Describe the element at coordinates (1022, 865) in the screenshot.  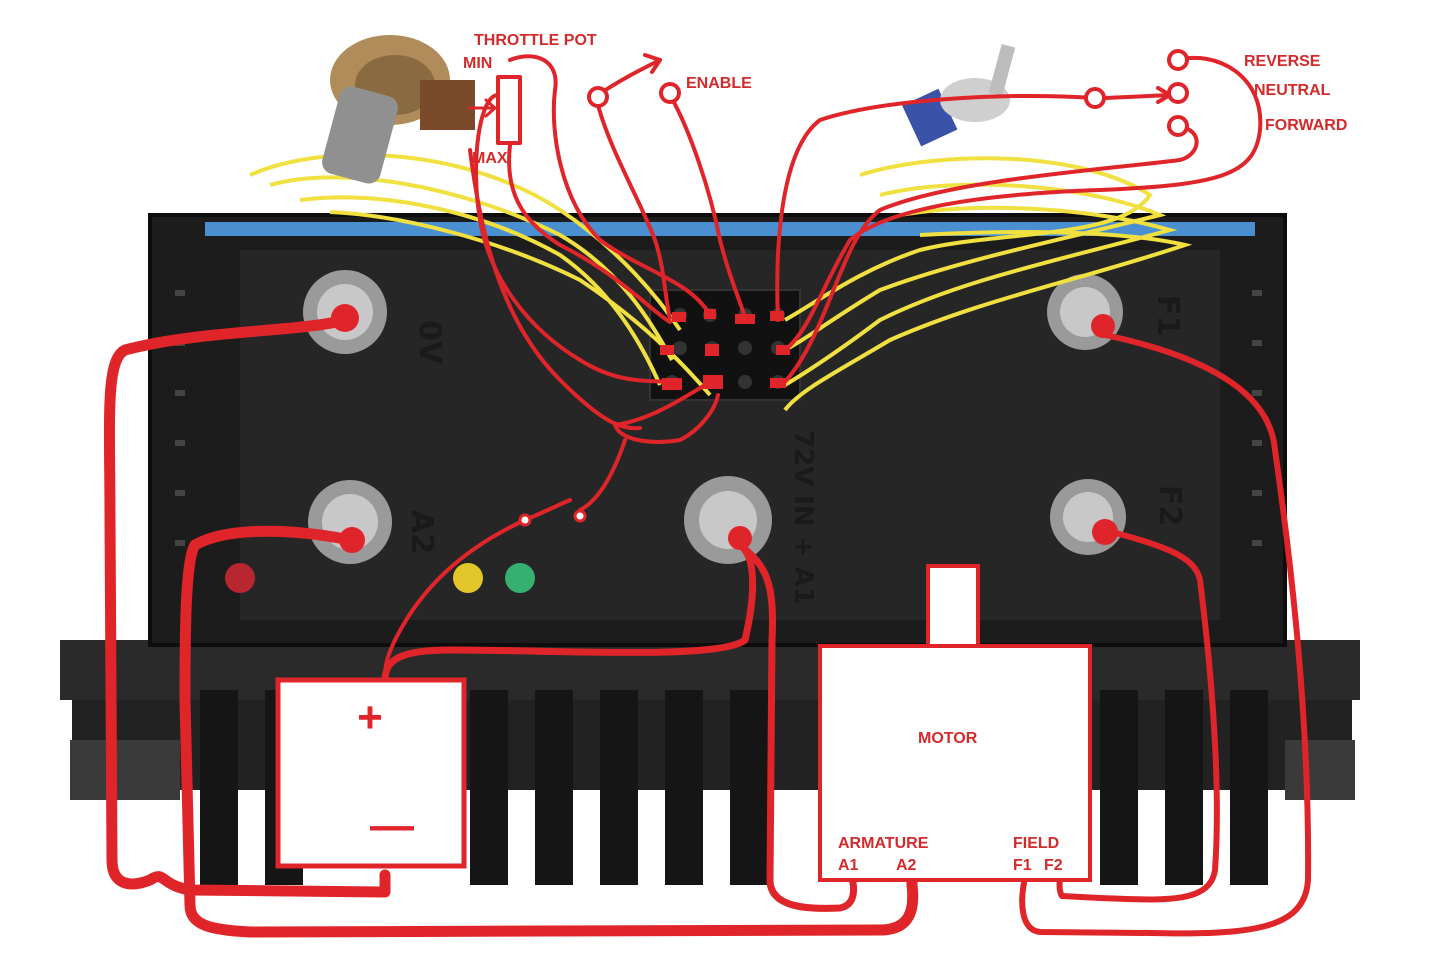
I see `motor-f1-label: F1` at that location.